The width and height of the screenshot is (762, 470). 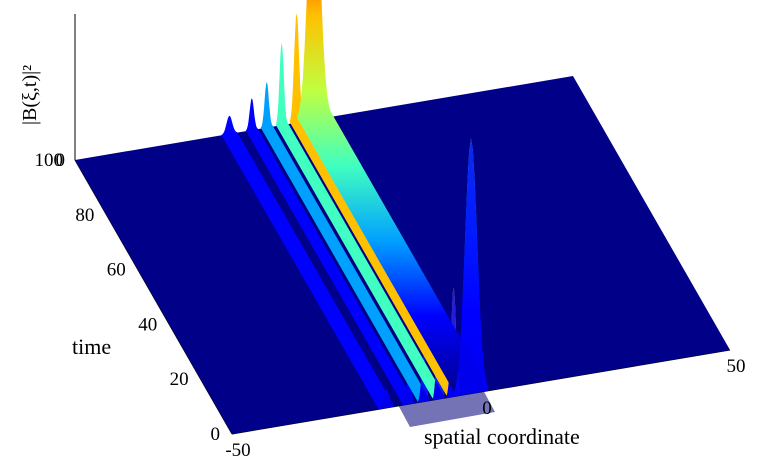 What do you see at coordinates (736, 366) in the screenshot?
I see `x-tick-label-2: 50` at bounding box center [736, 366].